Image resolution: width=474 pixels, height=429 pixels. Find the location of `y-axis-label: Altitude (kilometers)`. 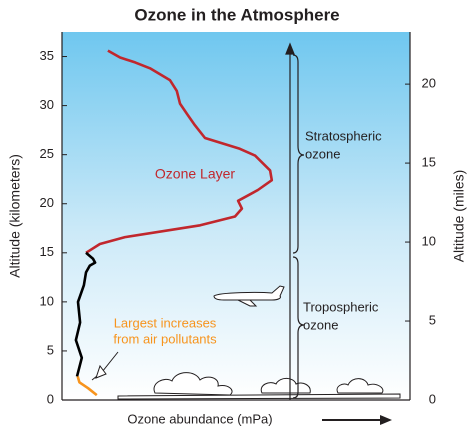

y-axis-label: Altitude (kilometers) is located at coordinates (15, 216).